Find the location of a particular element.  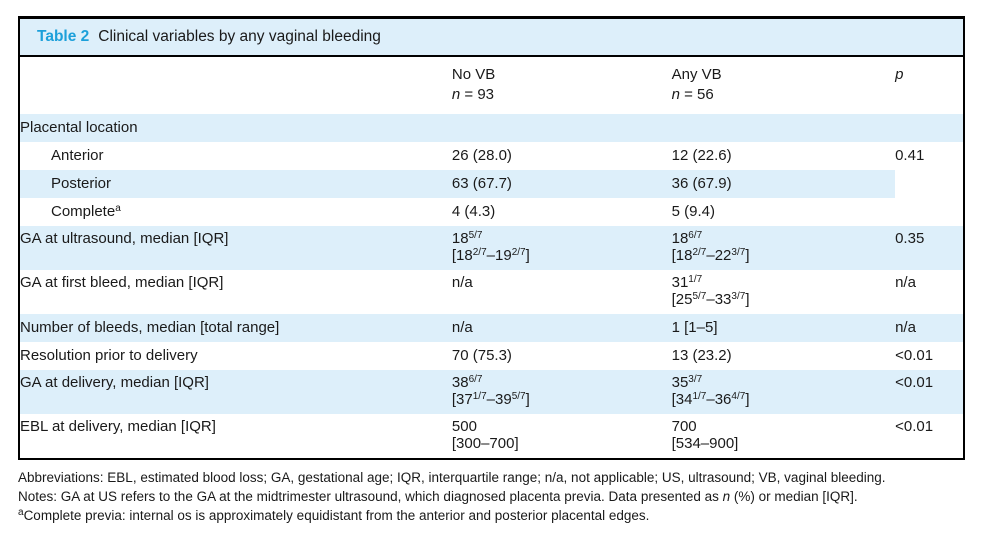

header-row: No VB n = 93 Any VB n = 56 p is located at coordinates (491, 85).